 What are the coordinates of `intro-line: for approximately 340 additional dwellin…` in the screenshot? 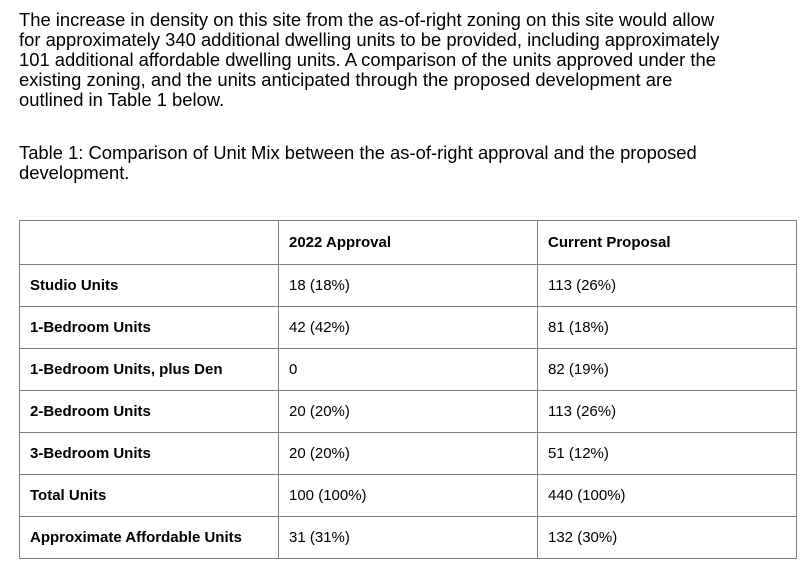 It's located at (369, 39).